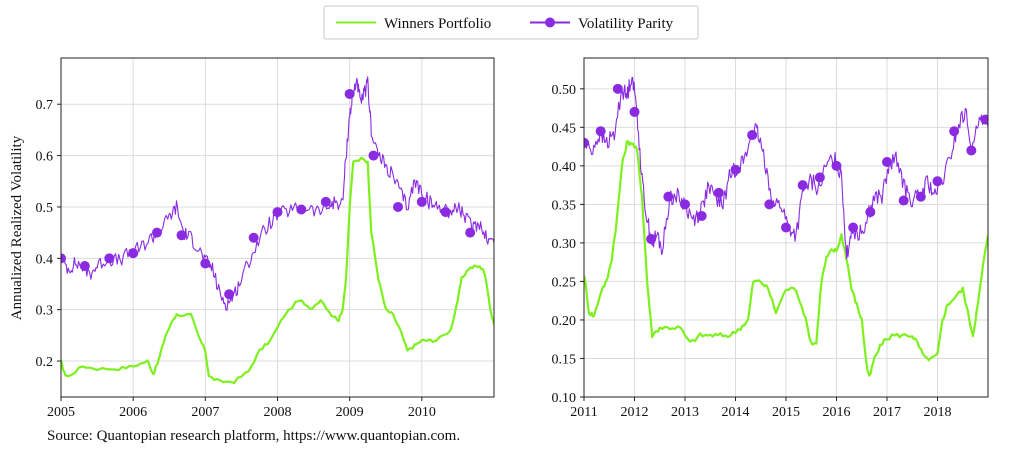 Image resolution: width=1026 pixels, height=456 pixels. What do you see at coordinates (422, 412) in the screenshot?
I see `x-tick-label: 2010` at bounding box center [422, 412].